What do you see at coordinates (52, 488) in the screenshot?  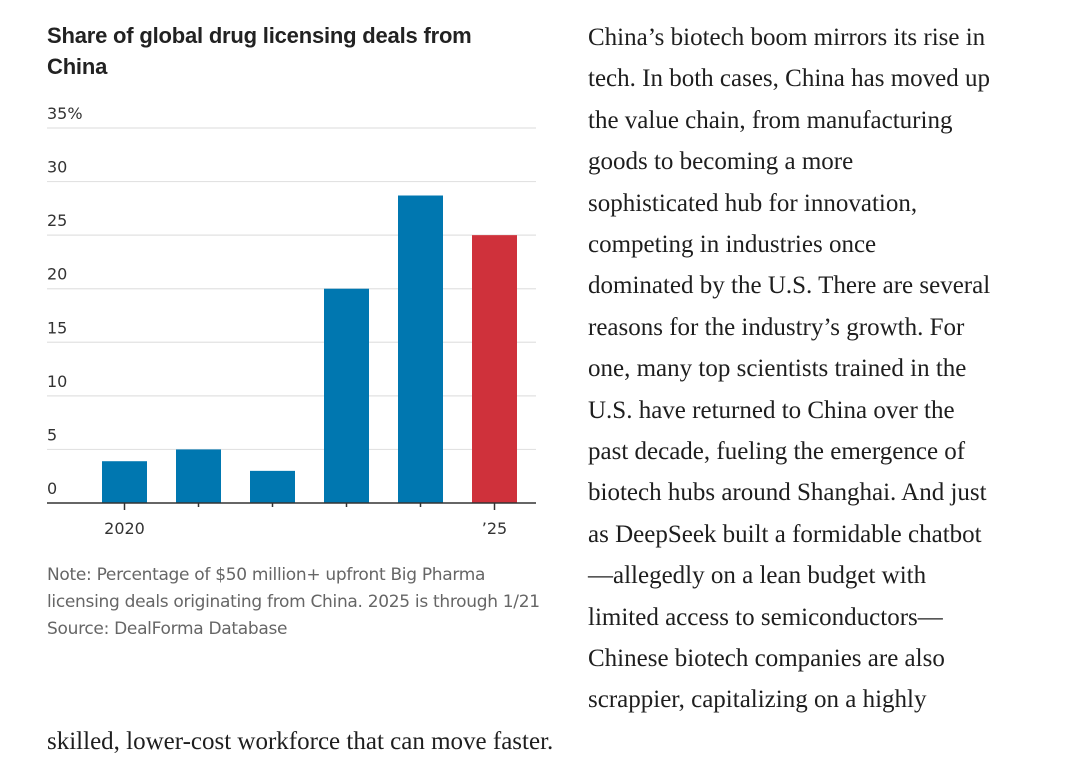 I see `y-tick-label: 0` at bounding box center [52, 488].